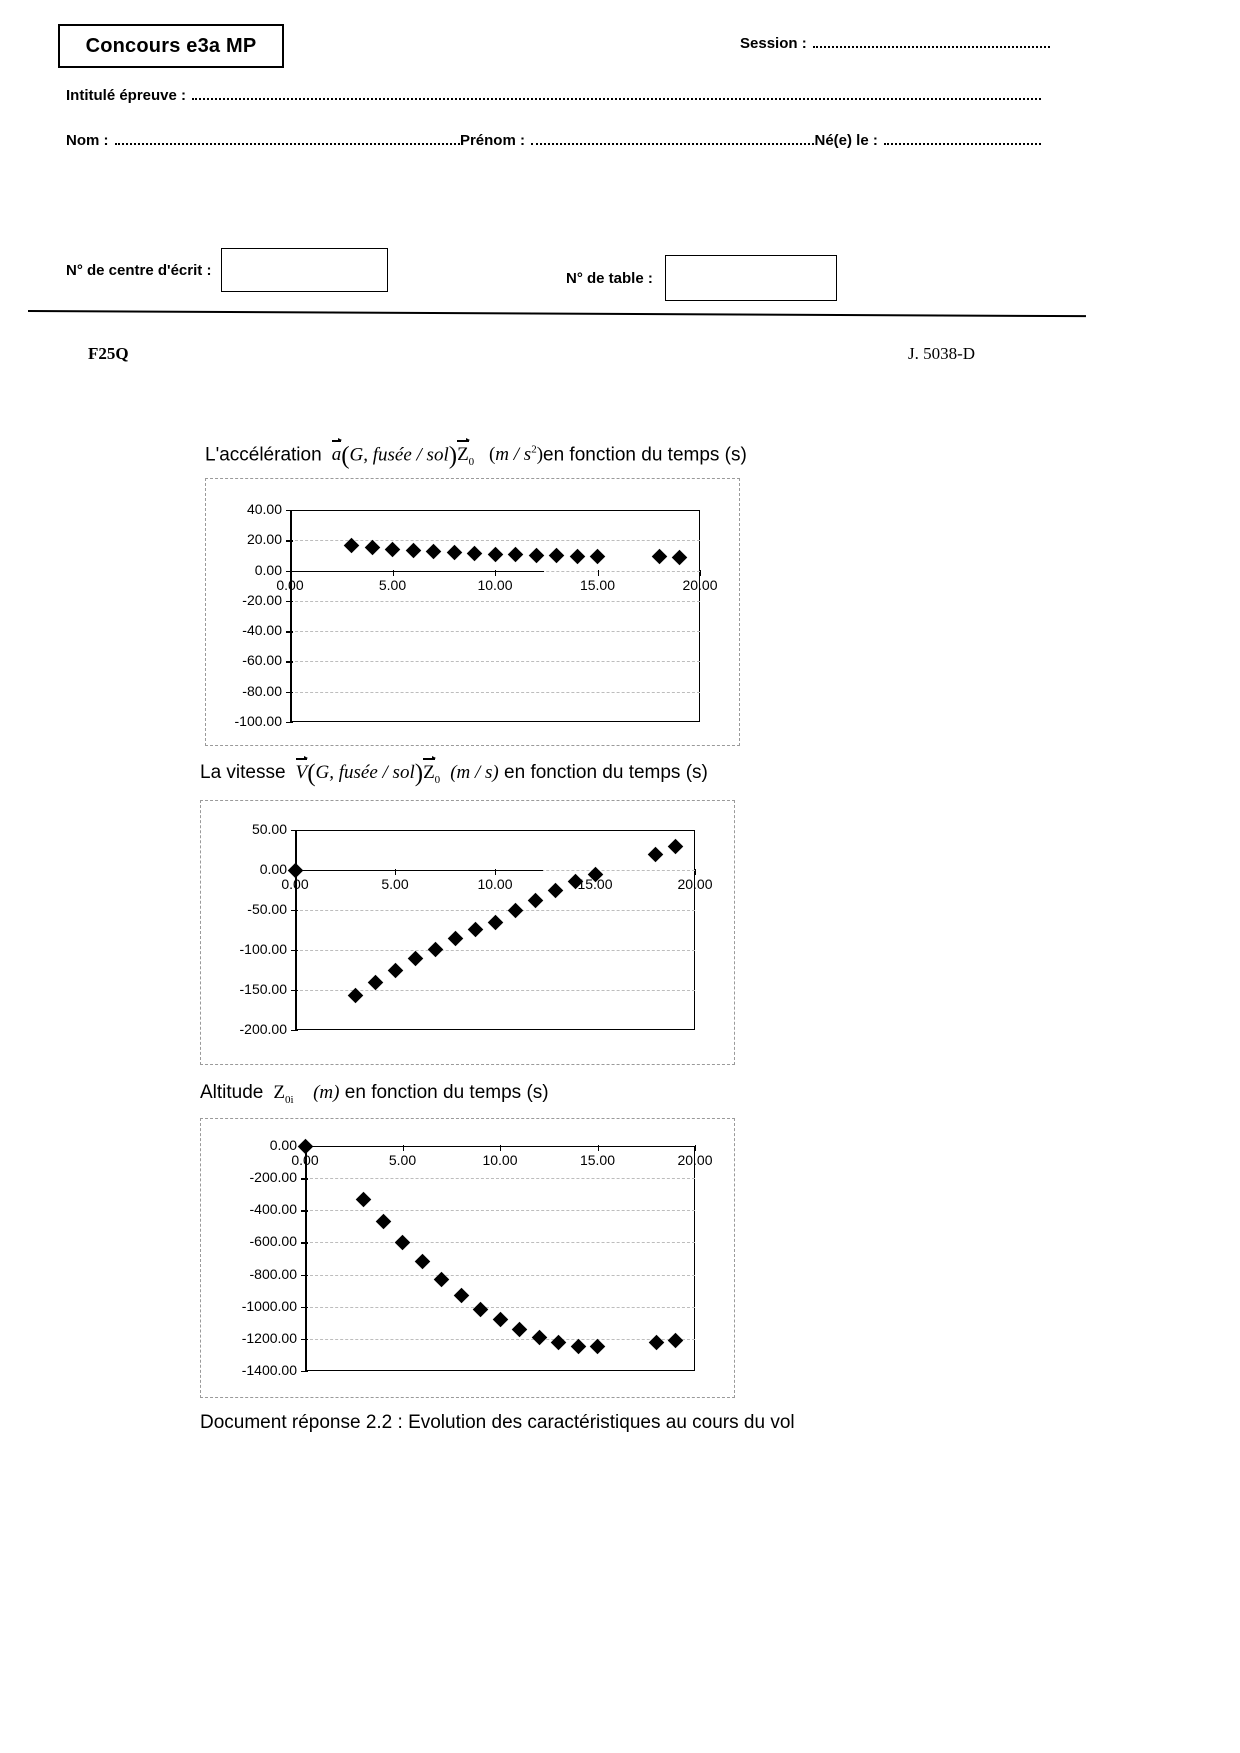 The image size is (1240, 1753). I want to click on centre-field-row: N° de centre d'écrit :, so click(227, 270).